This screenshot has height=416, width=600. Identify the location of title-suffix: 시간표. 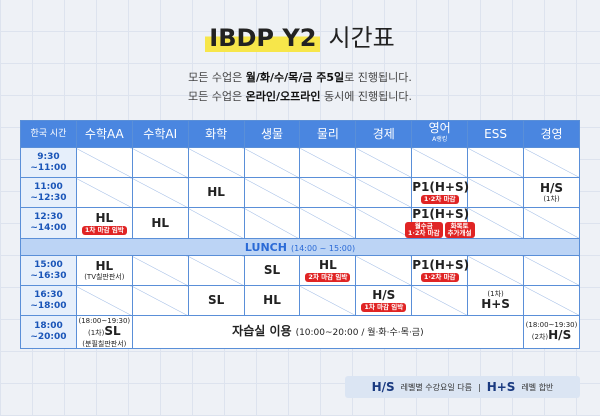
(361, 38).